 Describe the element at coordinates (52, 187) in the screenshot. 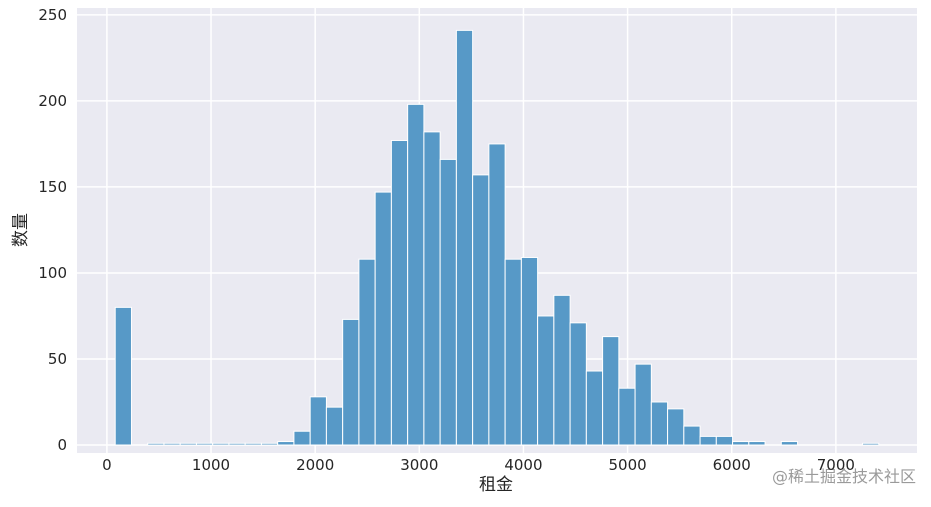

I see `y-tick-label: 150` at that location.